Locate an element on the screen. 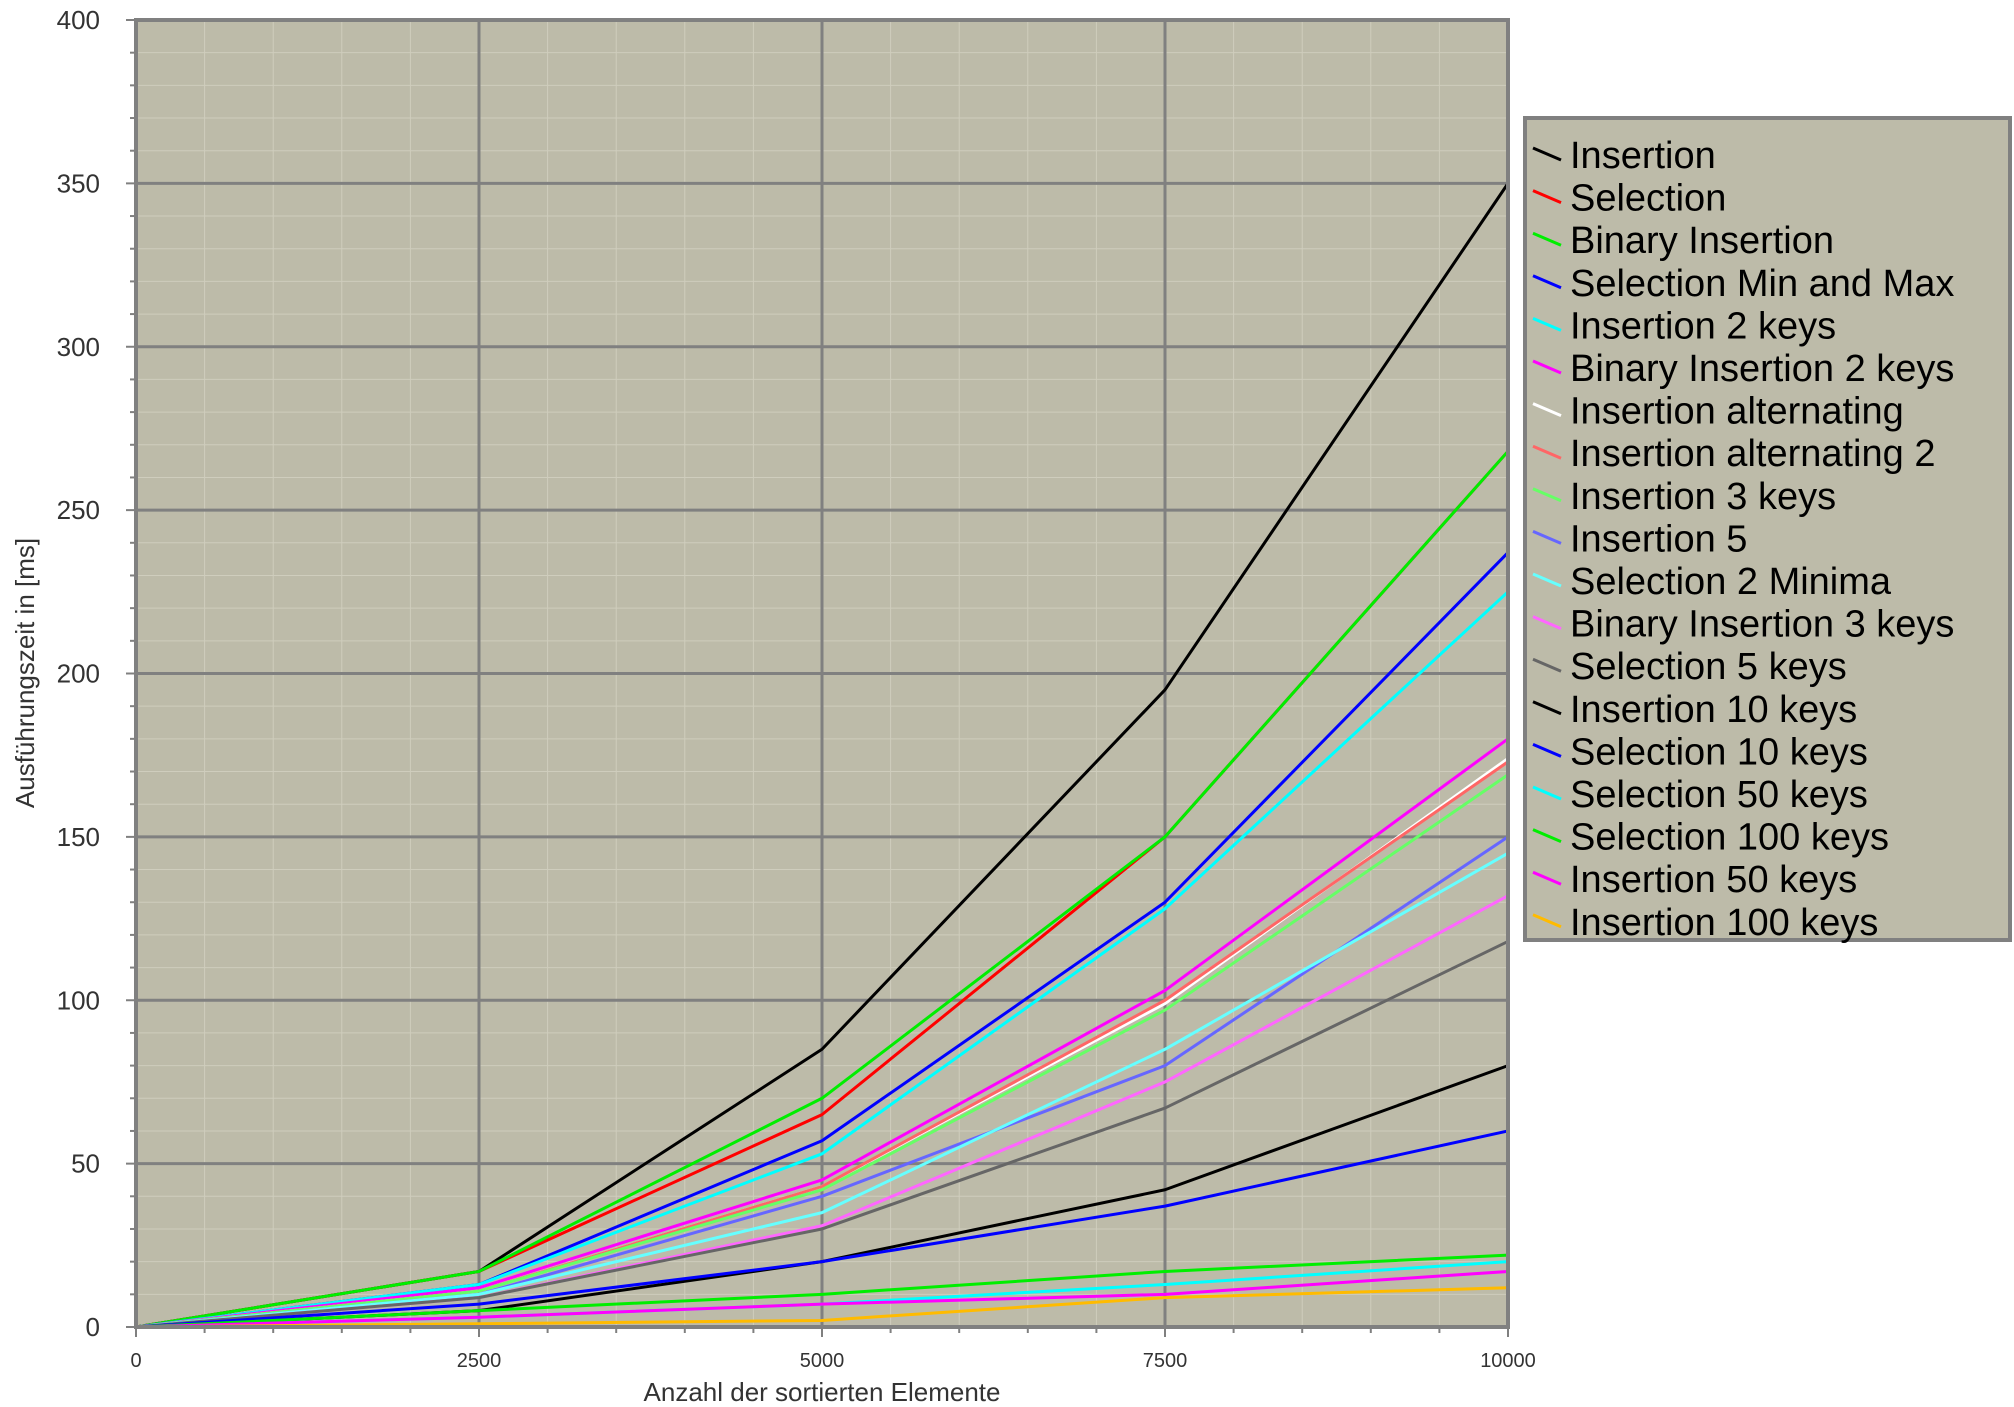 This screenshot has width=2014, height=1407. legend-label: Selection 2 Minima is located at coordinates (1731, 582).